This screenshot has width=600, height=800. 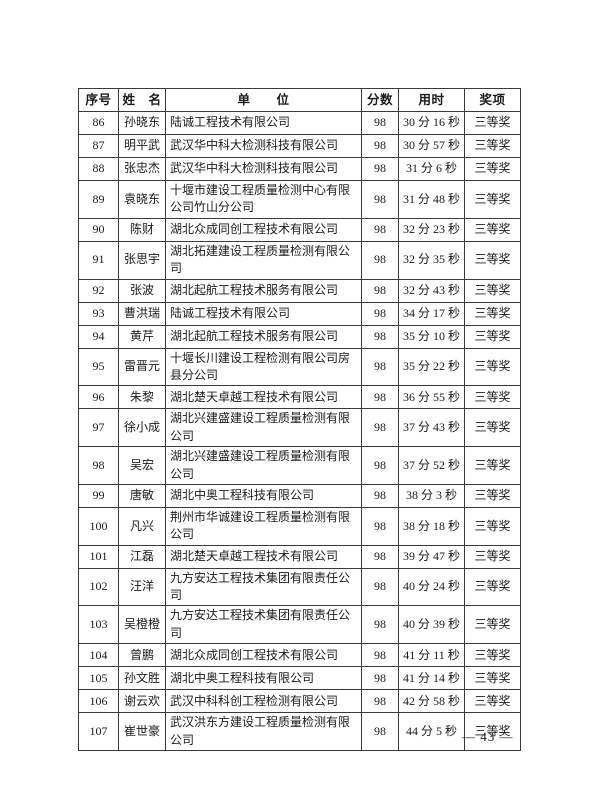 I want to click on cell-name: 孙晓东, so click(x=142, y=123).